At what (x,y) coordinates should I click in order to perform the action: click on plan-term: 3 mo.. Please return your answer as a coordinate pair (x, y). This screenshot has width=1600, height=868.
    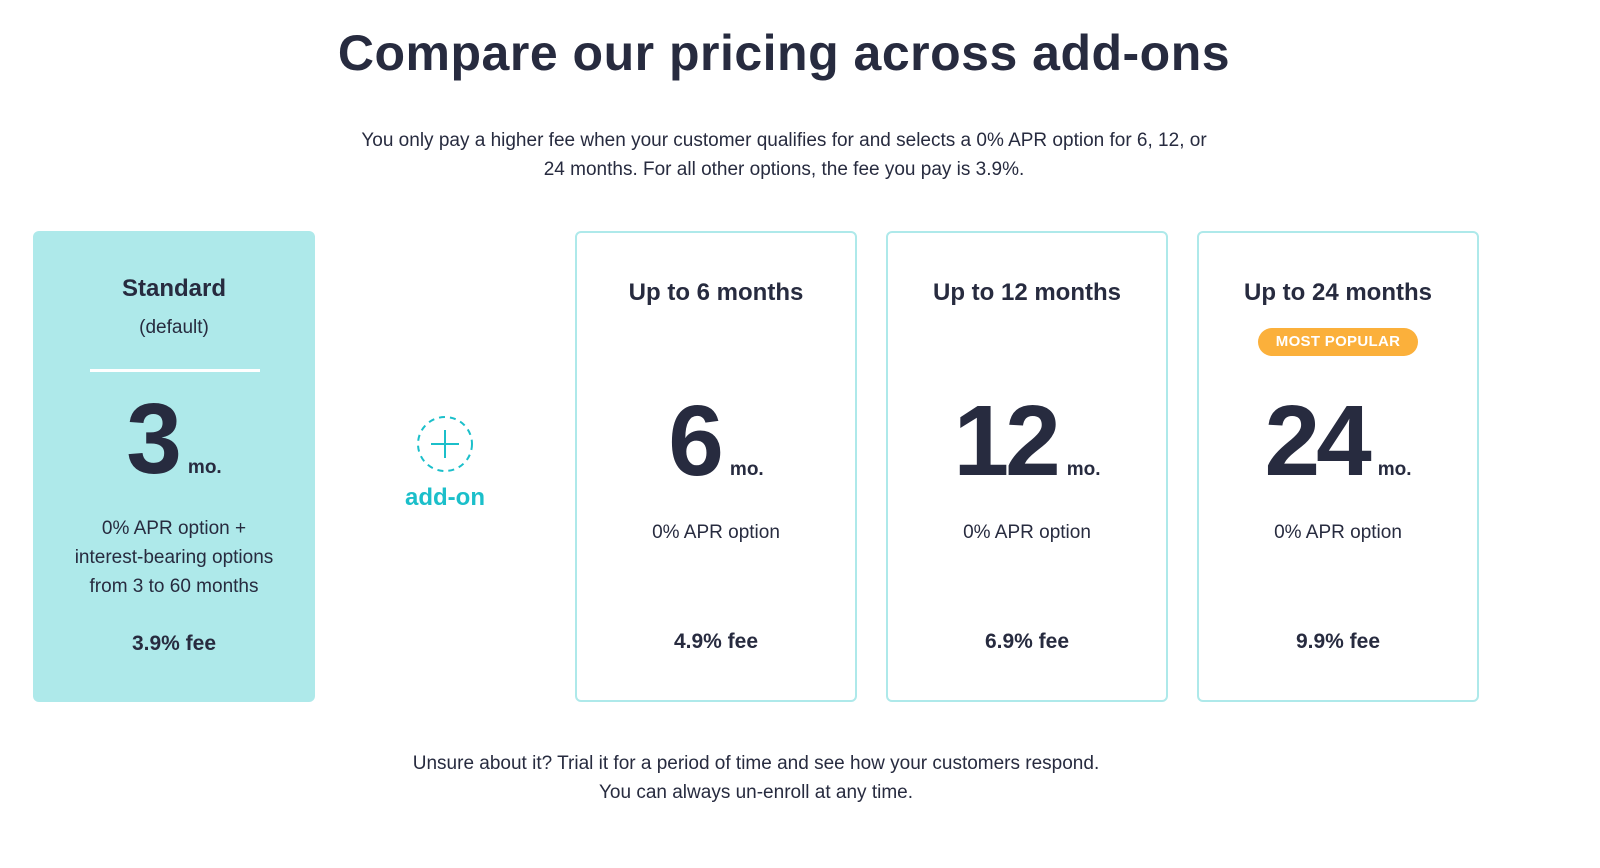
    Looking at the image, I should click on (174, 439).